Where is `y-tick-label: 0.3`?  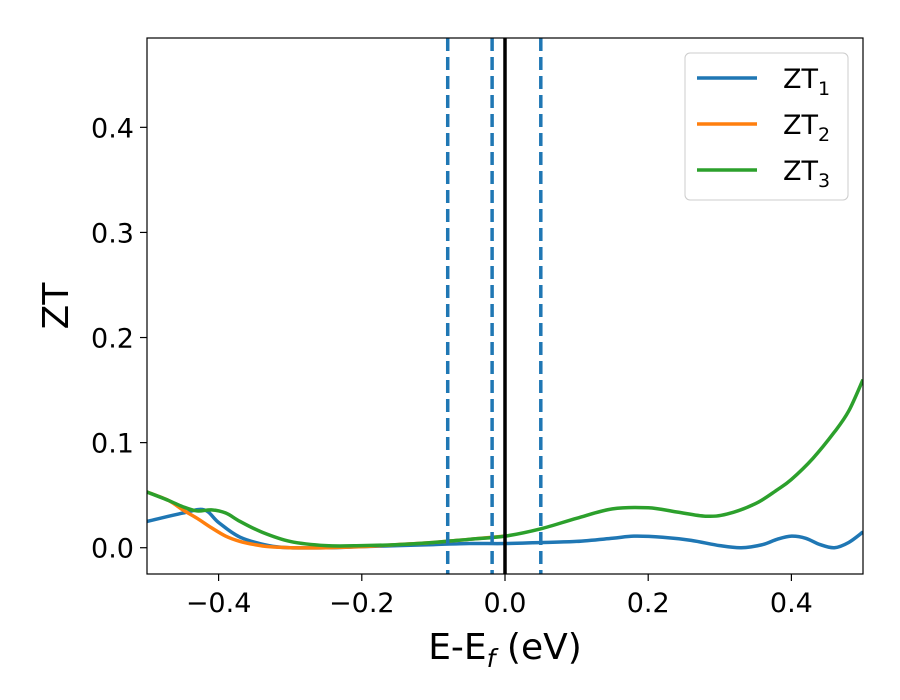 y-tick-label: 0.3 is located at coordinates (112, 233).